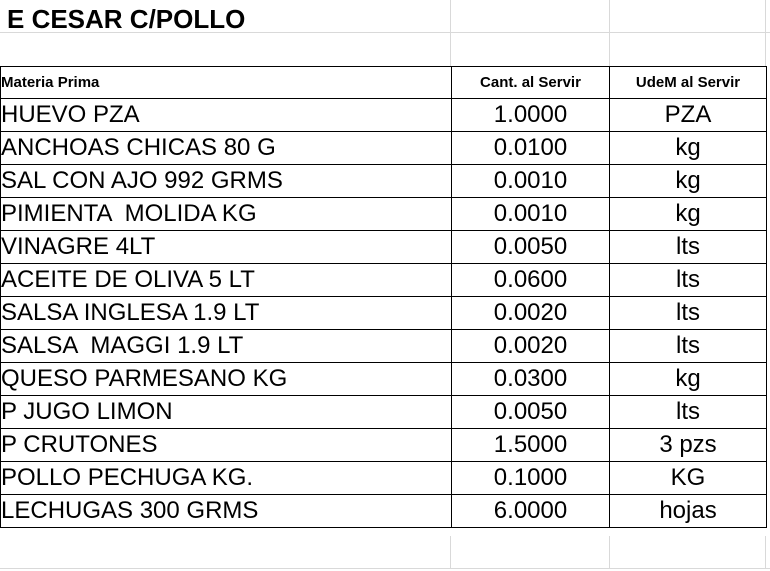 The height and width of the screenshot is (571, 770). Describe the element at coordinates (530, 445) in the screenshot. I see `cell-cantidad-al-servir: 1.5000` at that location.